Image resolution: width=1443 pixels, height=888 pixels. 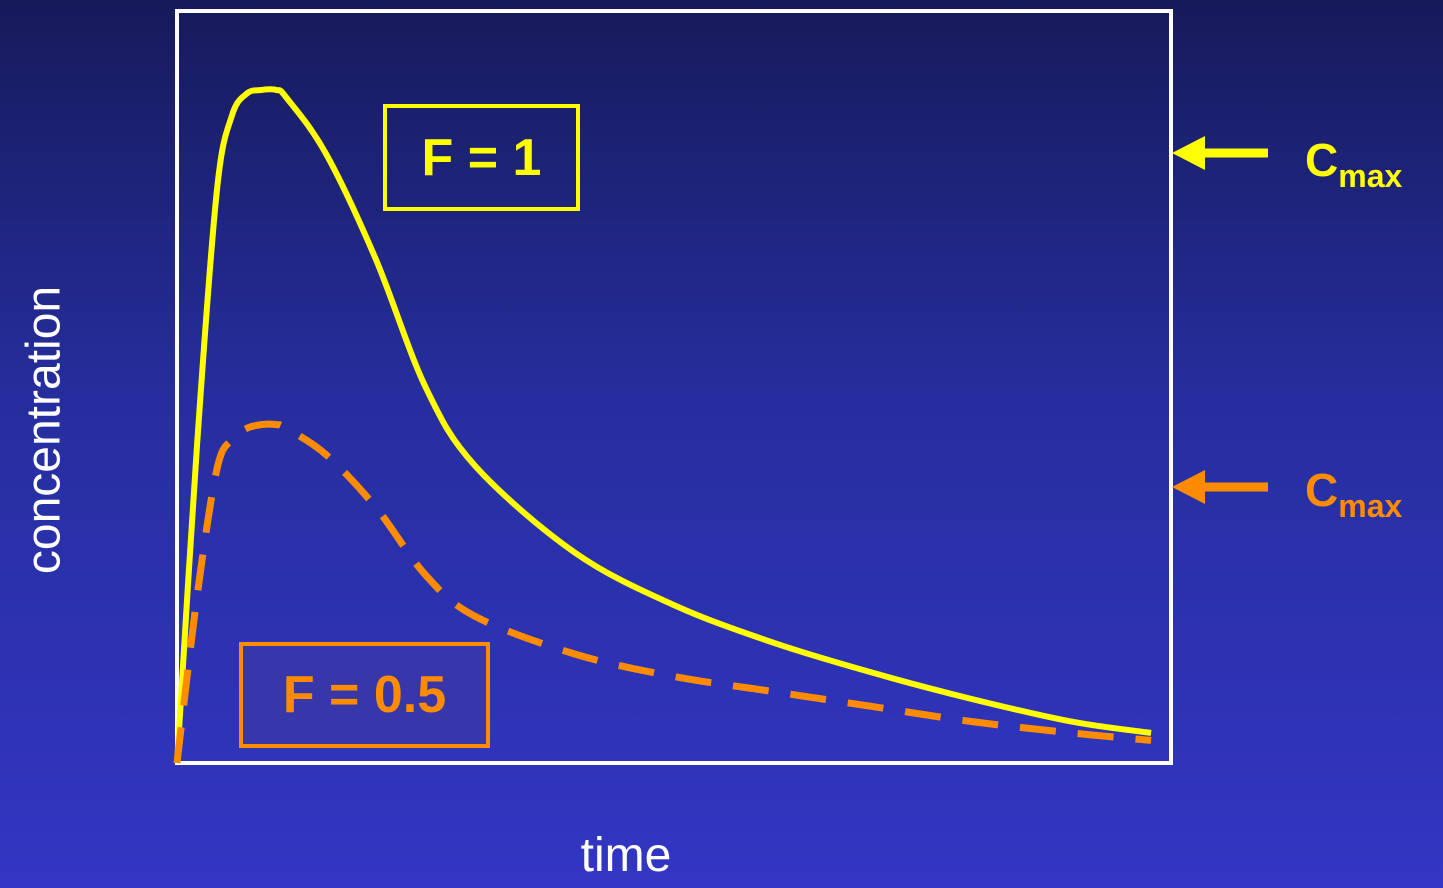 I want to click on cmax-f05-sub: max, so click(x=1370, y=506).